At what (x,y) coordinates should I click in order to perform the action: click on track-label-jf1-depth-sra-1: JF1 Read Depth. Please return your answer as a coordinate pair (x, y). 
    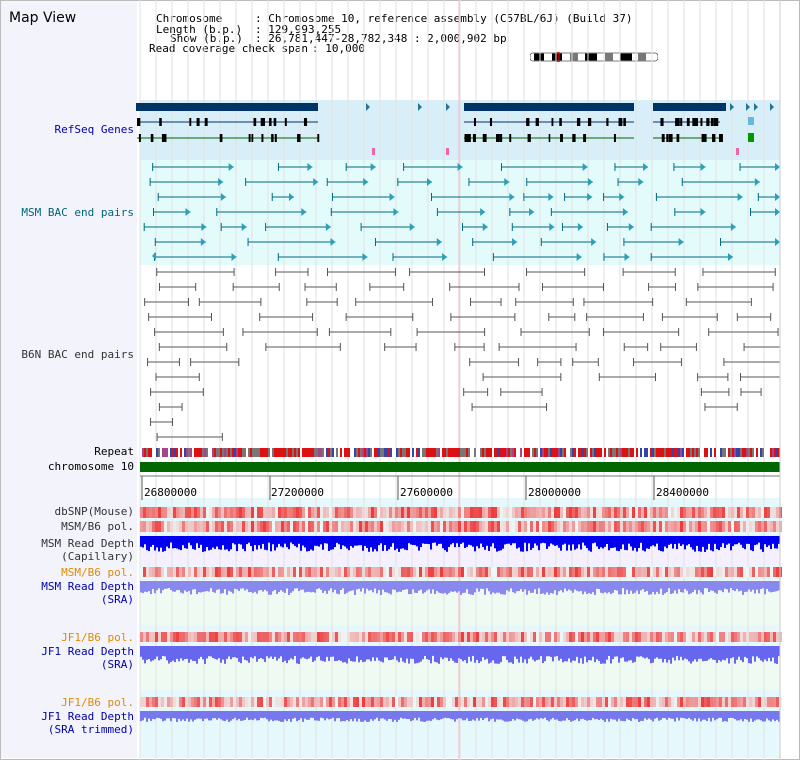
    Looking at the image, I should click on (87, 651).